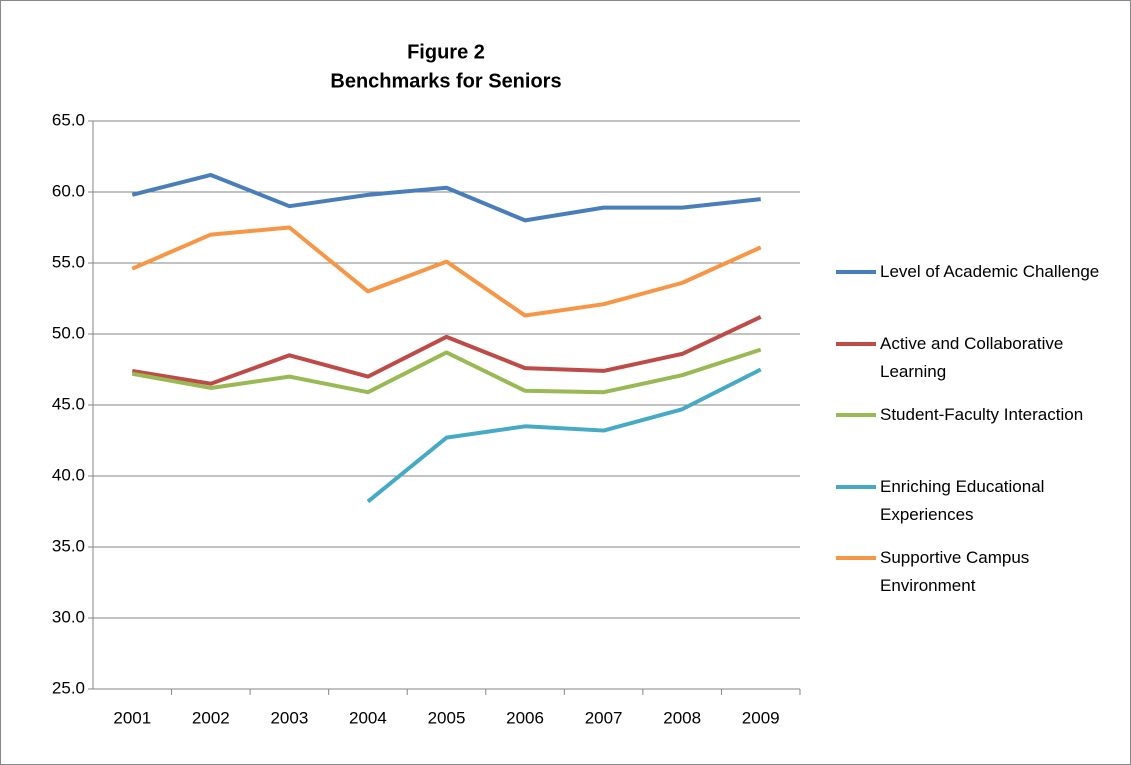 Image resolution: width=1131 pixels, height=765 pixels. I want to click on x-tick-label: 2005, so click(447, 717).